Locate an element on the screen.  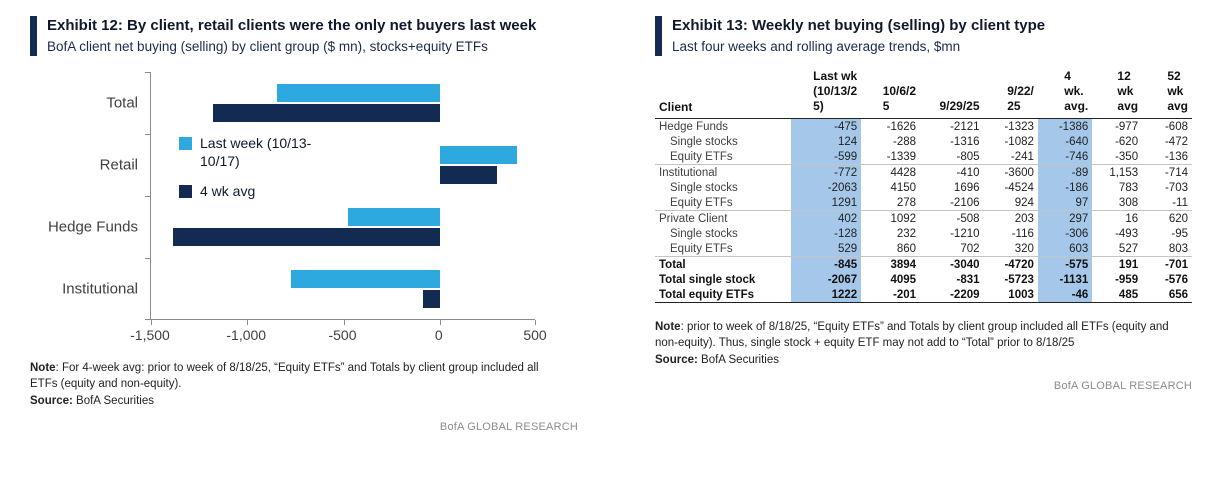
row-label: Total equity ETFs is located at coordinates (723, 295).